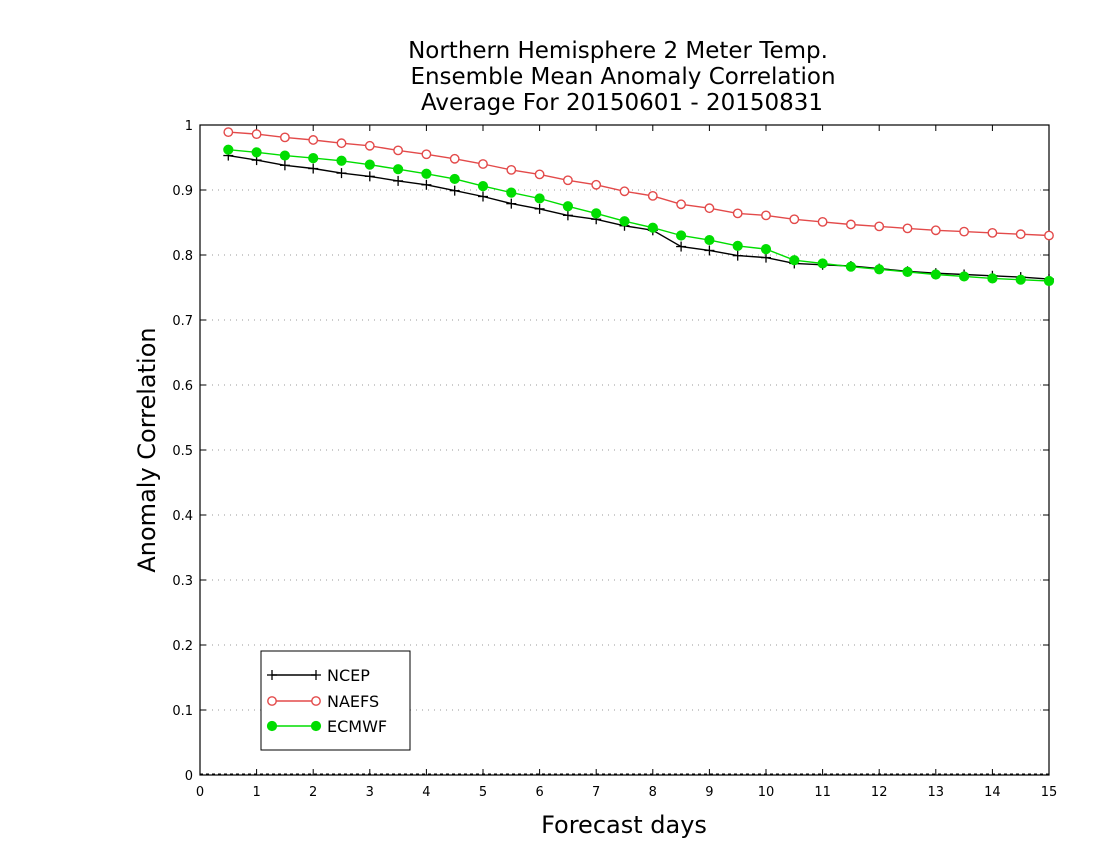  What do you see at coordinates (182, 321) in the screenshot?
I see `y-tick-label: 0.7` at bounding box center [182, 321].